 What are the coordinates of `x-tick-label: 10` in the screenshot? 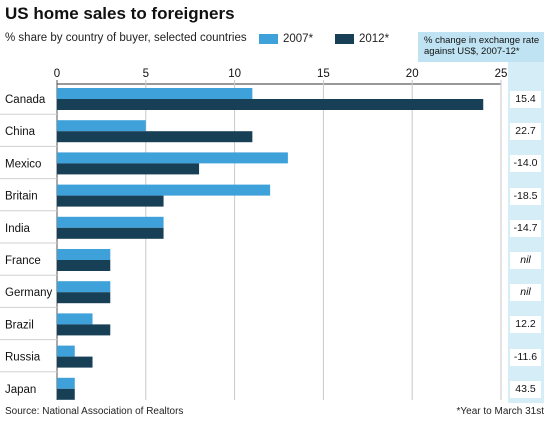 It's located at (234, 74).